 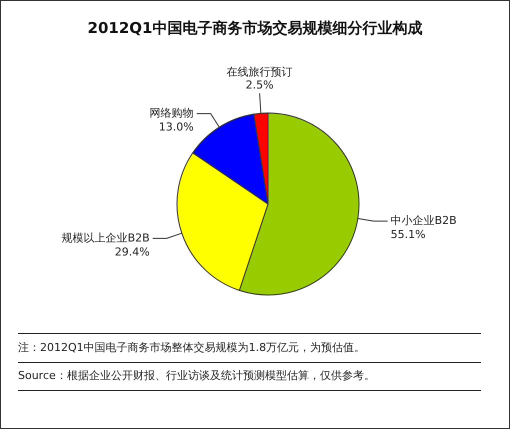 What do you see at coordinates (106, 237) in the screenshot?
I see `slice-label: 规模以上企业B2B` at bounding box center [106, 237].